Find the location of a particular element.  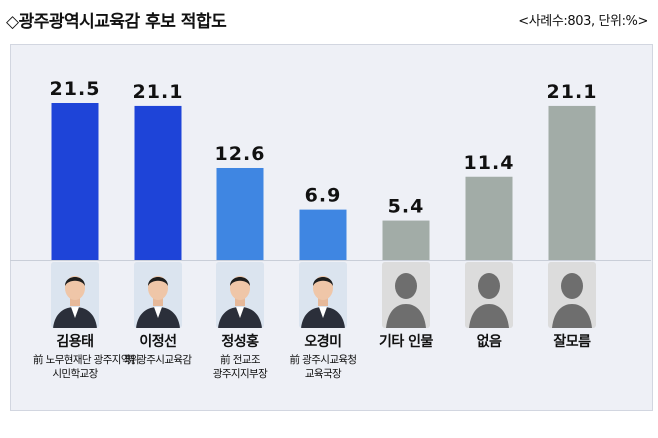

candidate-5: 기타 인물 is located at coordinates (406, 306).